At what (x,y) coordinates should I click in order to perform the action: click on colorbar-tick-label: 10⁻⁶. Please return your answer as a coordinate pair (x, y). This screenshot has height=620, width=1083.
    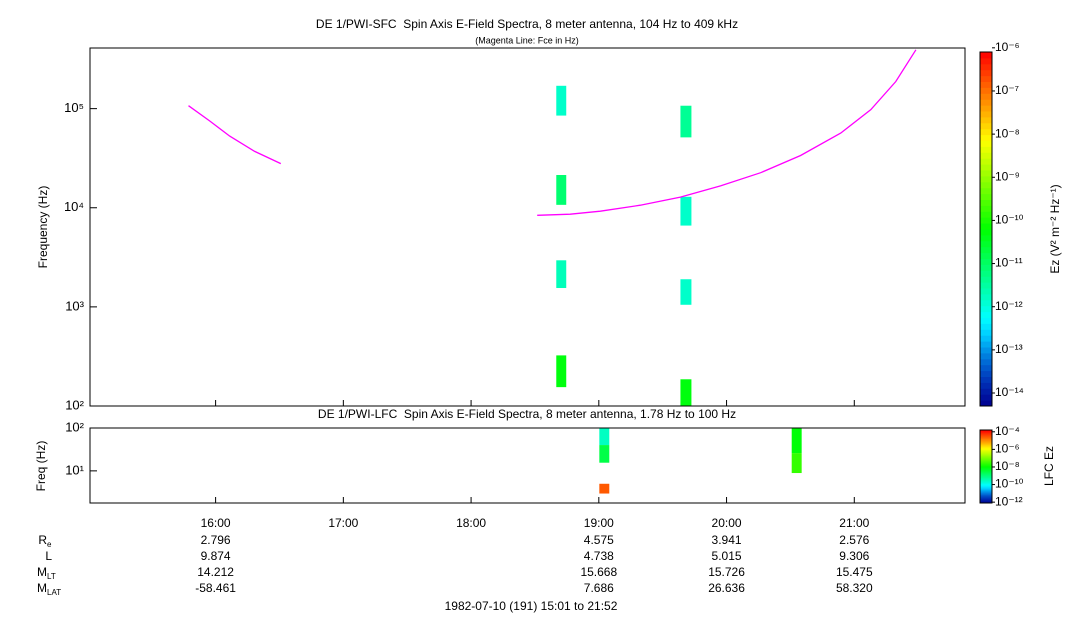
    Looking at the image, I should click on (1007, 449).